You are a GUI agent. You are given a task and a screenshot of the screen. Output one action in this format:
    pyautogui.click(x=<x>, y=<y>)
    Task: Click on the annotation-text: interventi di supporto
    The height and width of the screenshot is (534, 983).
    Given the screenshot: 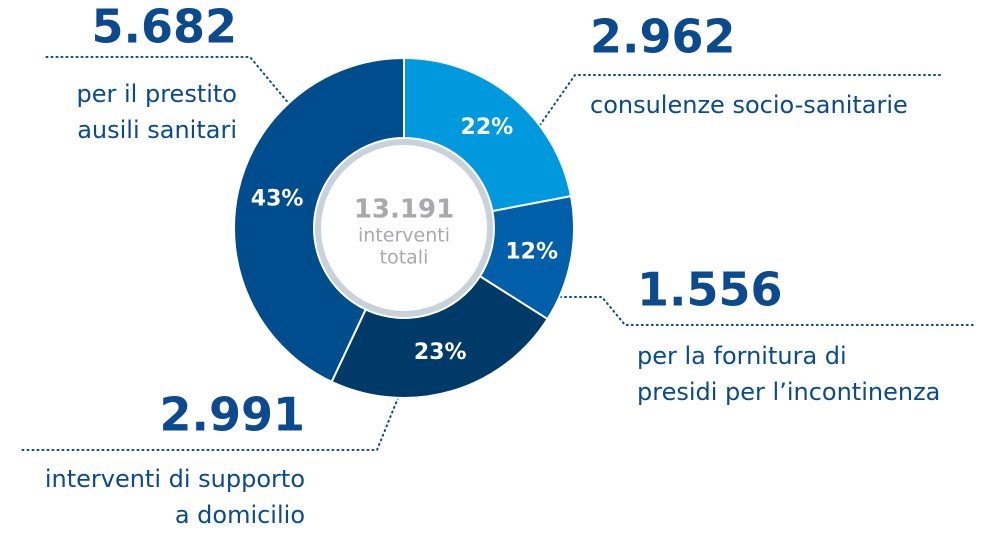 What is the action you would take?
    pyautogui.click(x=175, y=479)
    